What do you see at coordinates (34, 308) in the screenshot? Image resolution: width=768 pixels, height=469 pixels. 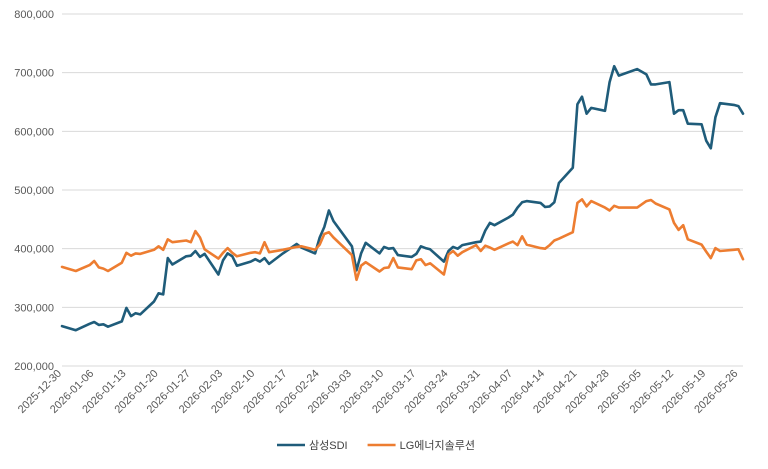 I see `y-tick-label: 300,000` at bounding box center [34, 308].